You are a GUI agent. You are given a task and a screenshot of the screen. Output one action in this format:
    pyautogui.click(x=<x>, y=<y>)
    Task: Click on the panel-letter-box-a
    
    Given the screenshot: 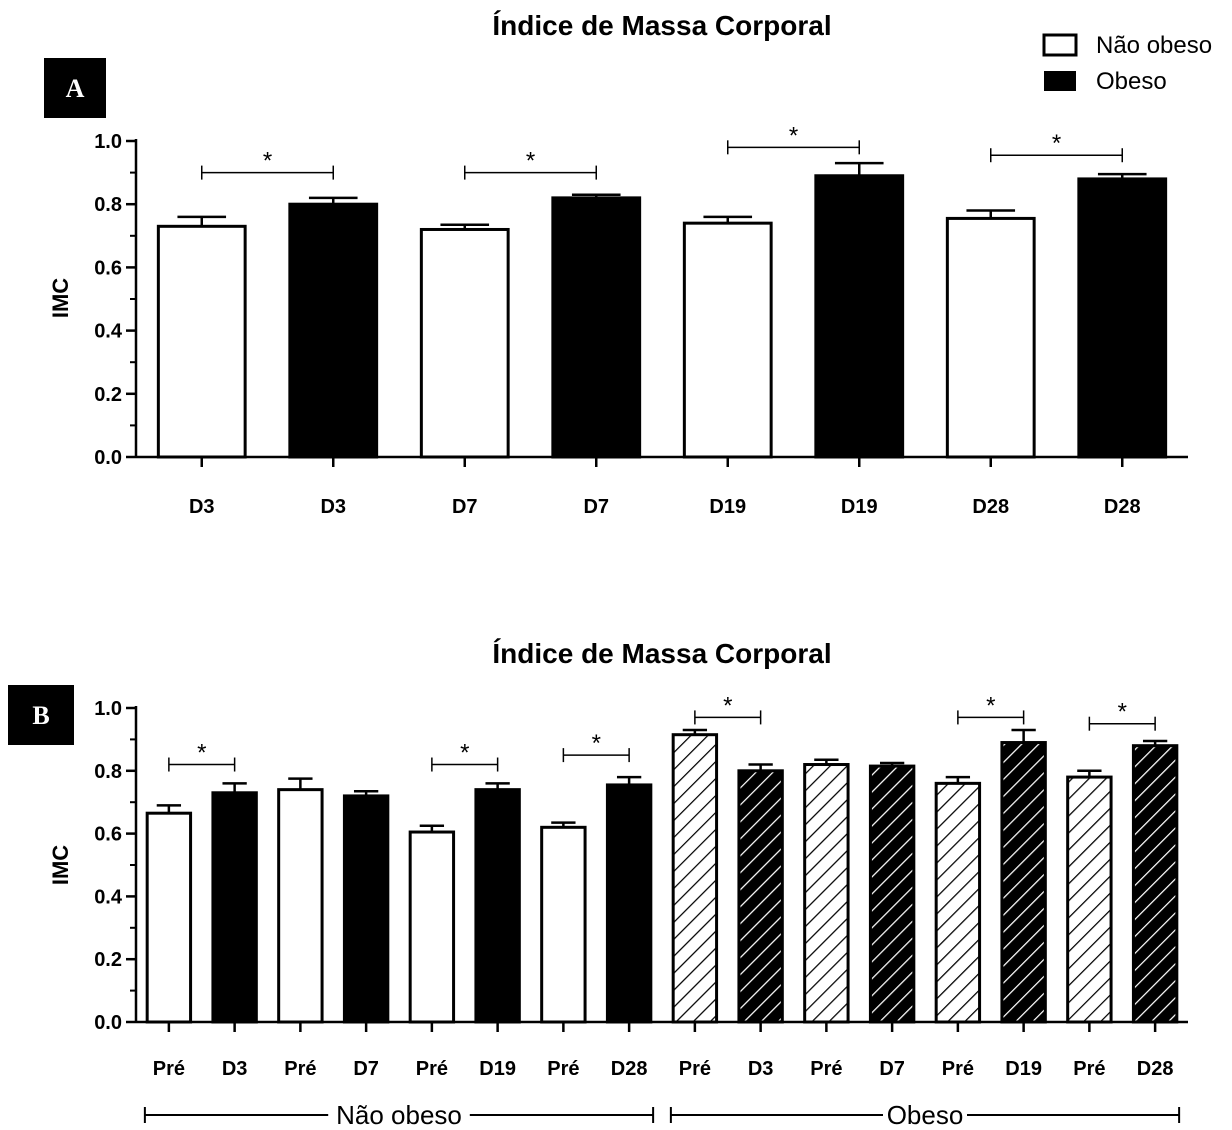 What is the action you would take?
    pyautogui.click(x=75, y=88)
    